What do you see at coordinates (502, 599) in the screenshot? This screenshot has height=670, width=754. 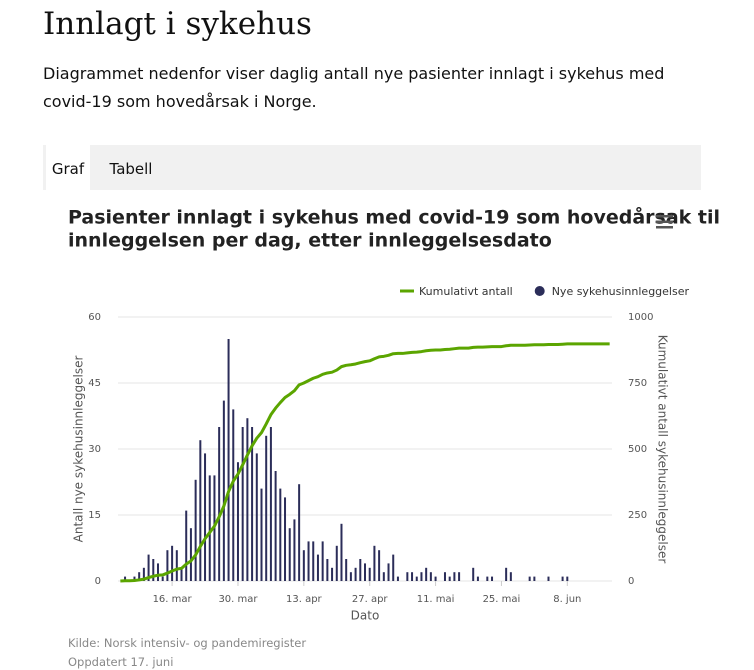 I see `x-tick-label: 25. mai` at bounding box center [502, 599].